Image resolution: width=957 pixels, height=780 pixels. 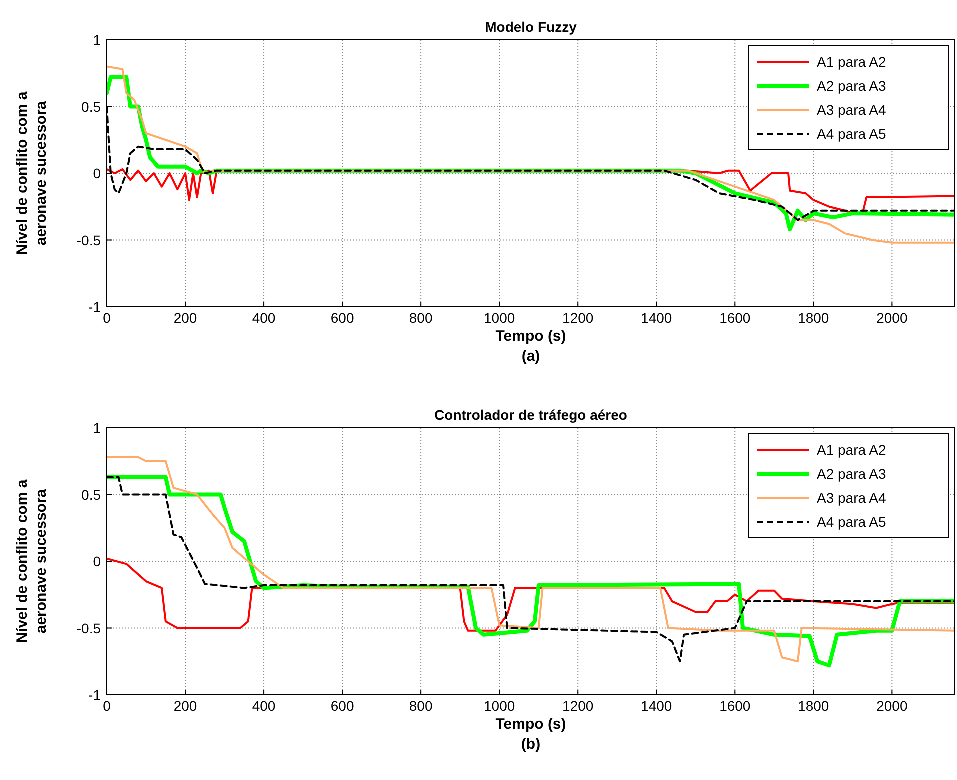 What do you see at coordinates (531, 27) in the screenshot?
I see `chart-title: Modelo Fuzzy` at bounding box center [531, 27].